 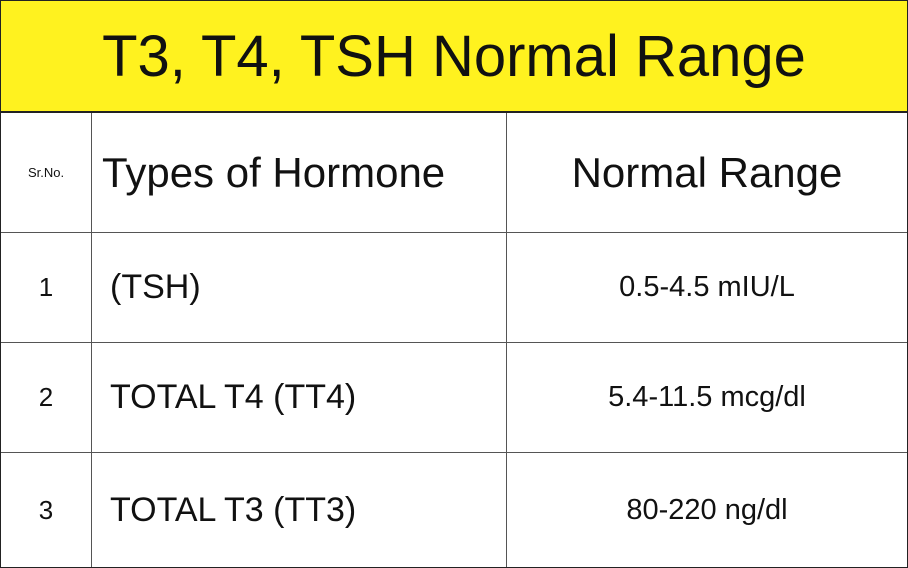 I want to click on table-cell: 80-220 ng/dl, so click(x=707, y=509).